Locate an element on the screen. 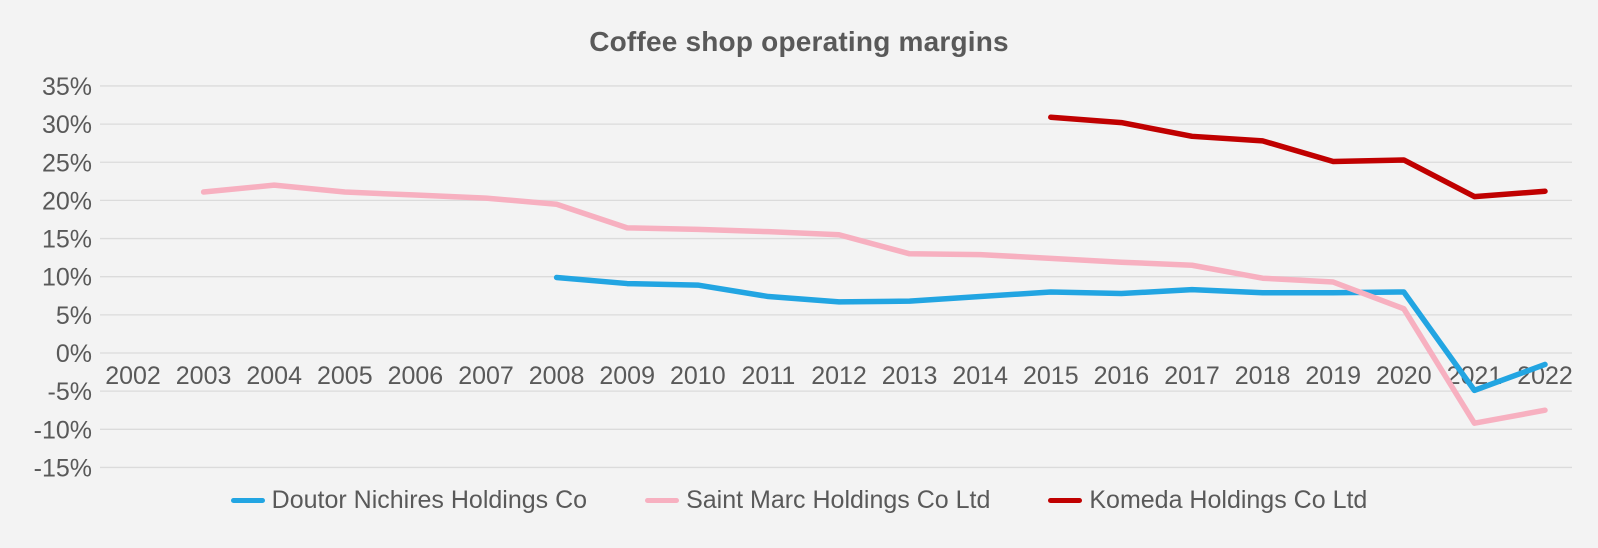  x-tick-label: 2006 is located at coordinates (416, 376).